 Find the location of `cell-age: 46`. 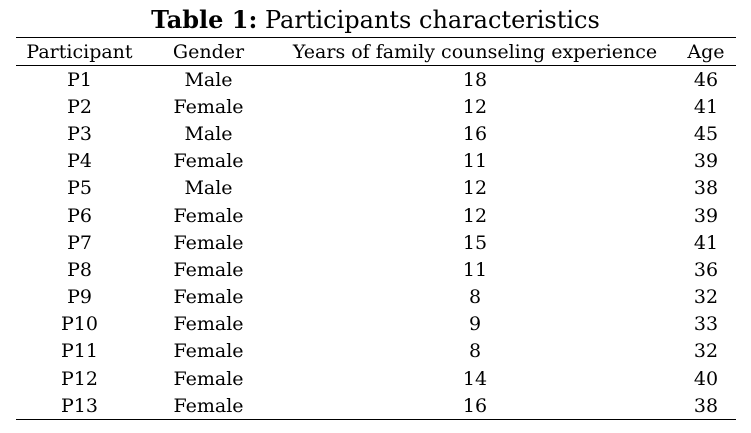

cell-age: 46 is located at coordinates (706, 79).